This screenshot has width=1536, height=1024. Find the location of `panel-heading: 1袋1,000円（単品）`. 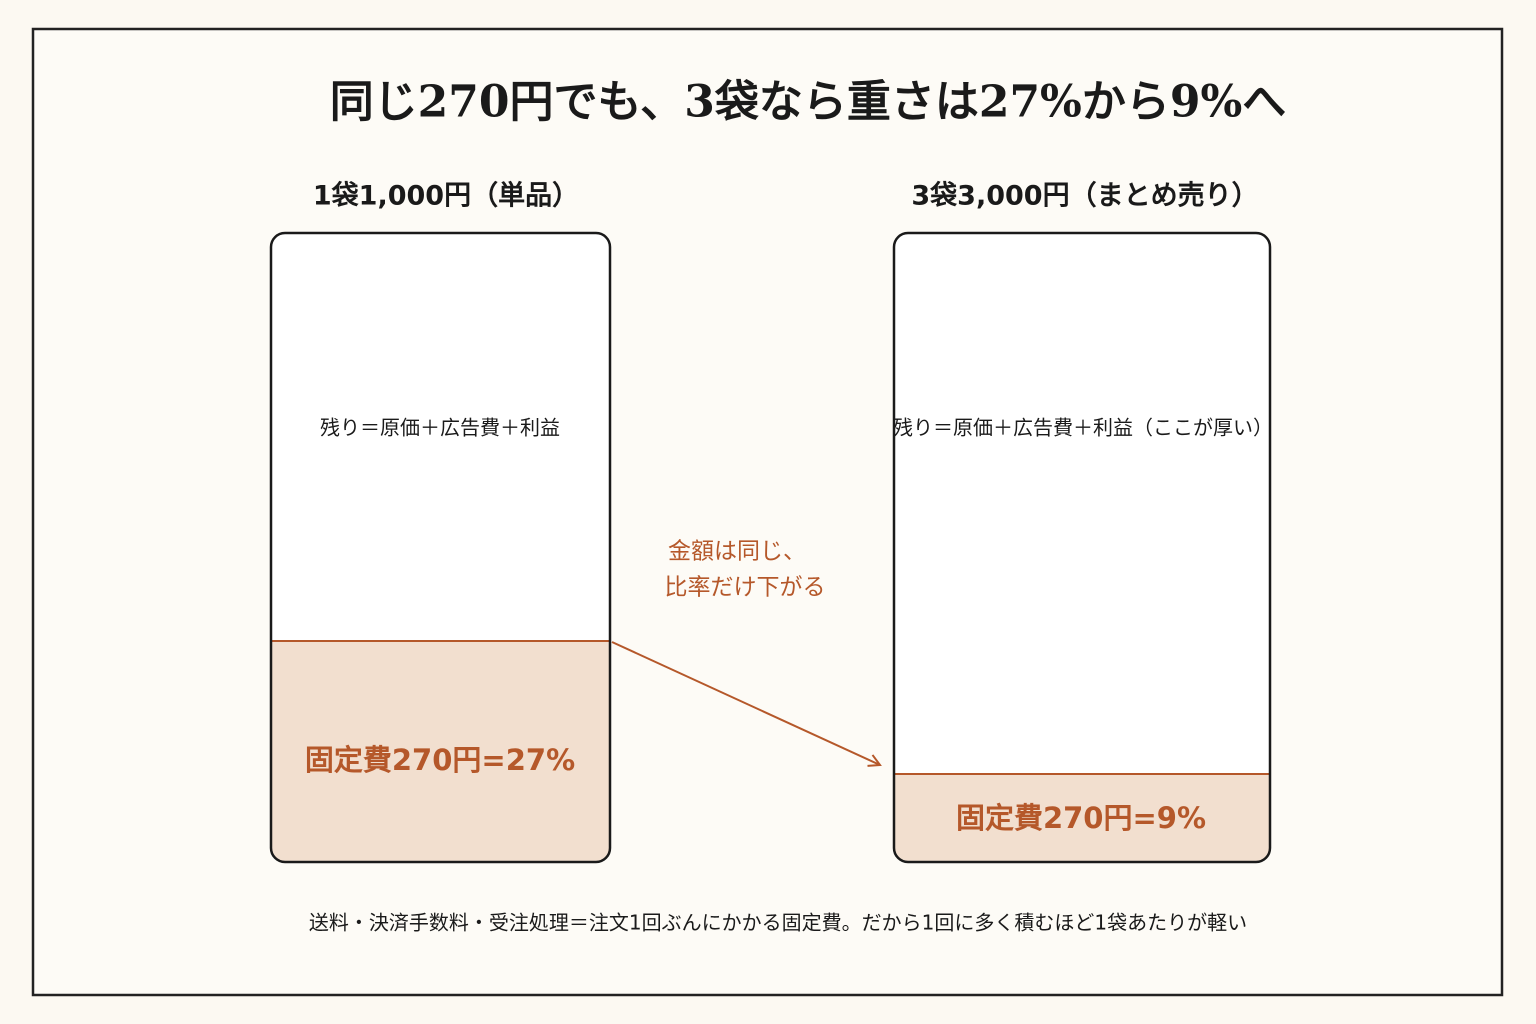

panel-heading: 1袋1,000円（単品） is located at coordinates (446, 196).